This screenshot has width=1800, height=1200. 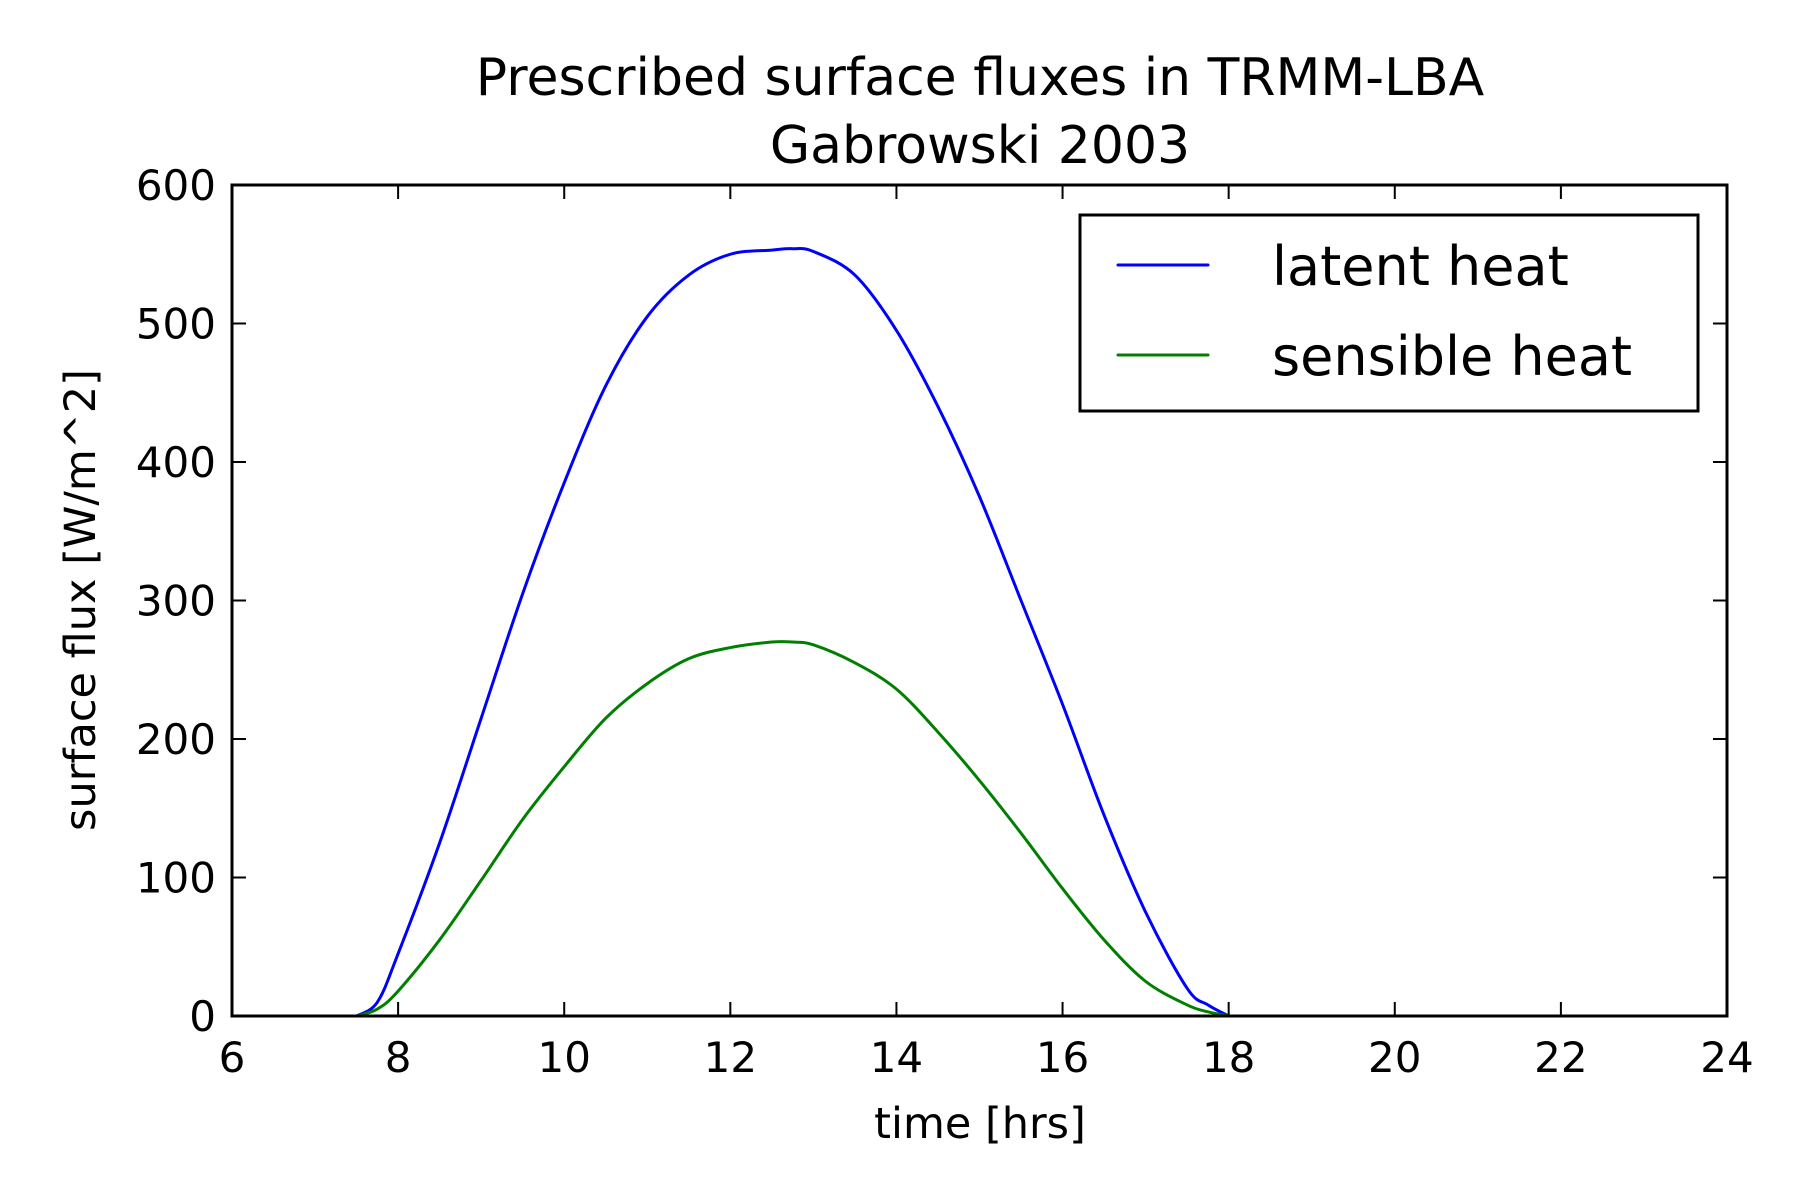 What do you see at coordinates (176, 462) in the screenshot?
I see `y-tick-label: 400` at bounding box center [176, 462].